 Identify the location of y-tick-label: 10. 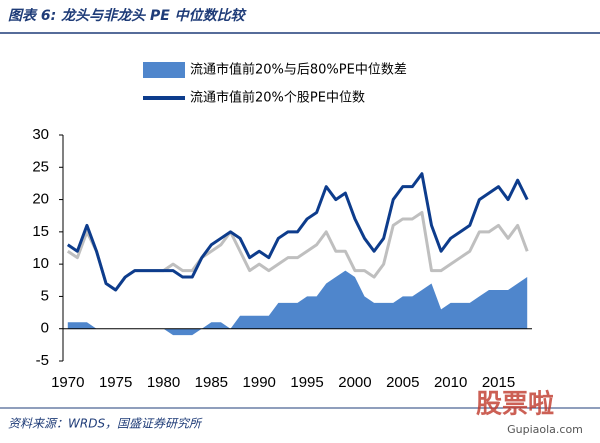
(40, 263).